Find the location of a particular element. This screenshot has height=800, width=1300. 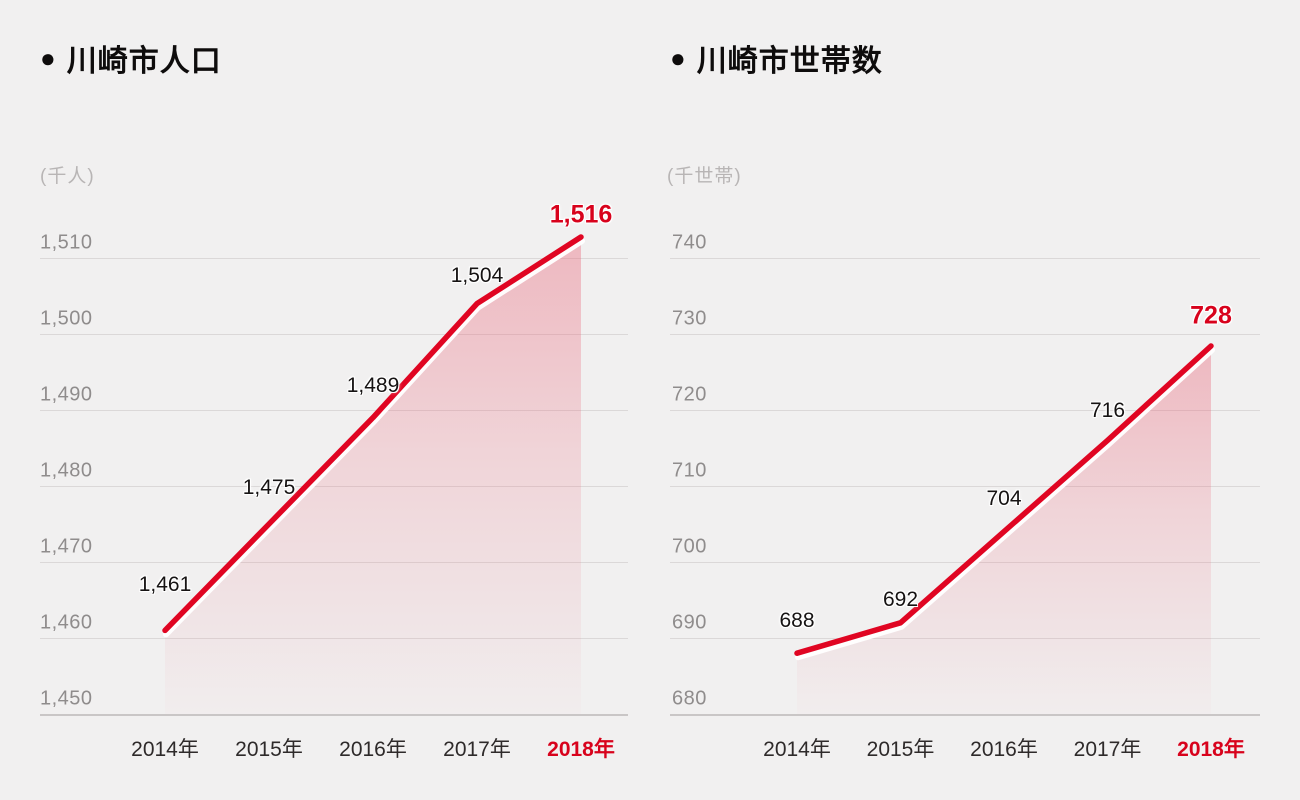

data-point-label: 1,504 is located at coordinates (477, 275).